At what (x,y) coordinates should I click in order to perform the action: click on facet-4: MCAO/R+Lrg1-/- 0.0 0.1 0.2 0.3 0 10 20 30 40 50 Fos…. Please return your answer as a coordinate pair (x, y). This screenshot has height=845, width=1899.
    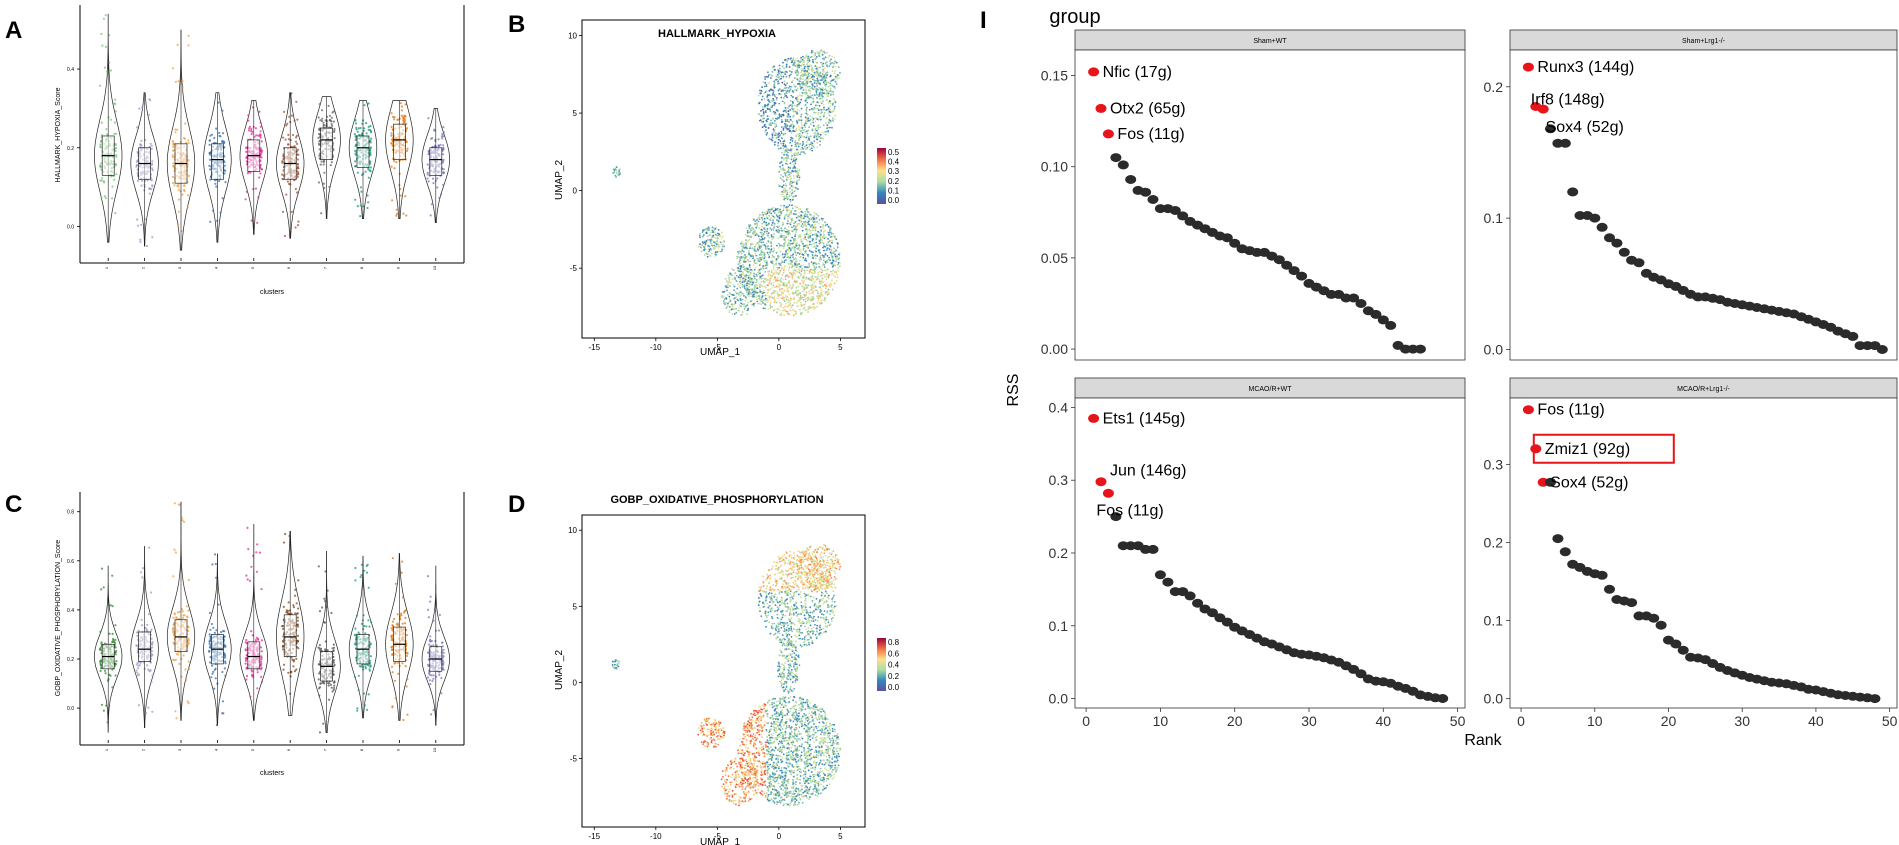
    Looking at the image, I should click on (1691, 553).